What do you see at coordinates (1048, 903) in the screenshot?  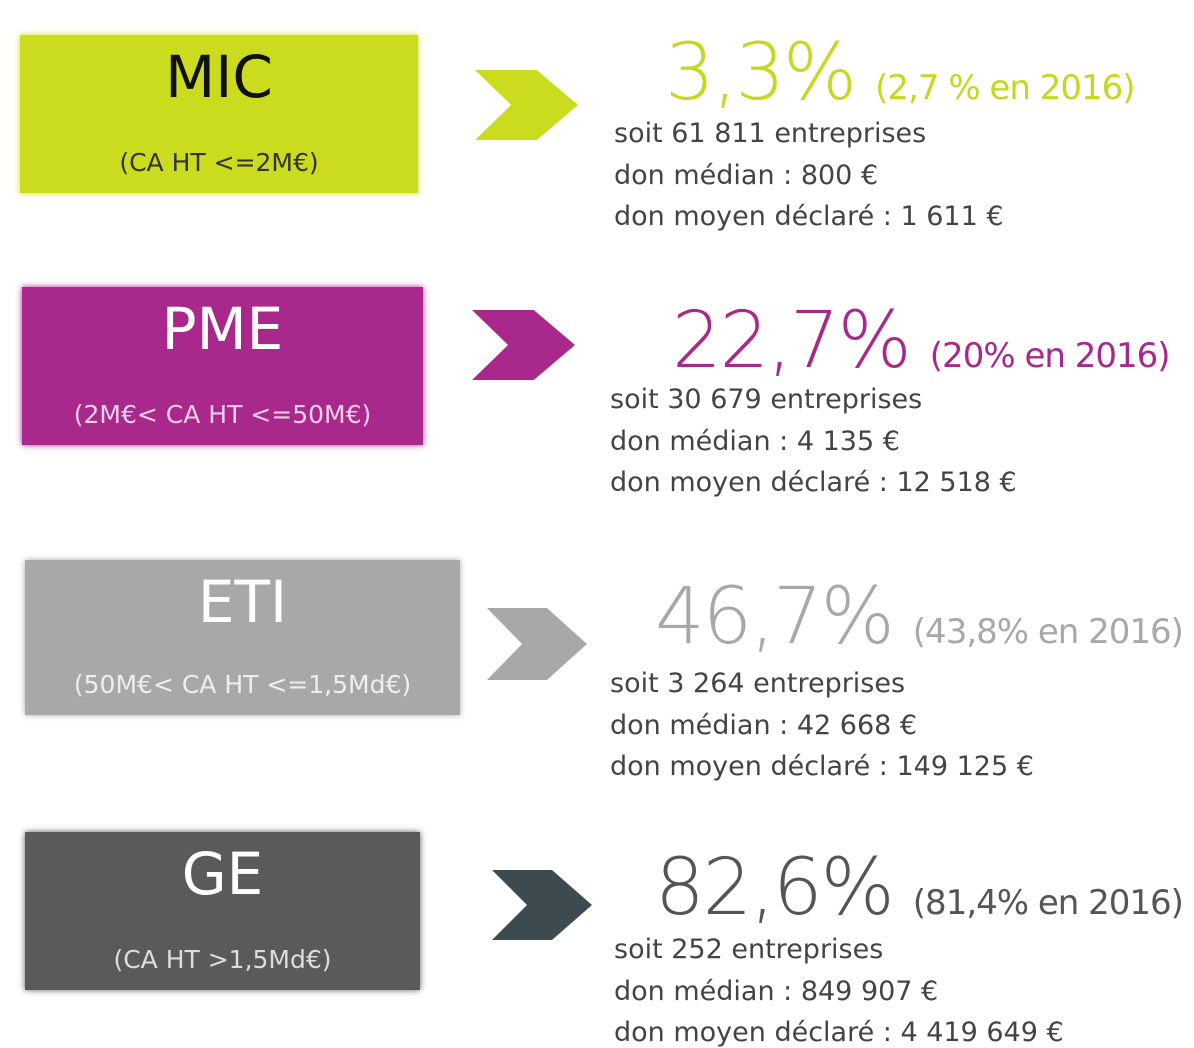 I see `previous-share: (81,4% en 2016)` at bounding box center [1048, 903].